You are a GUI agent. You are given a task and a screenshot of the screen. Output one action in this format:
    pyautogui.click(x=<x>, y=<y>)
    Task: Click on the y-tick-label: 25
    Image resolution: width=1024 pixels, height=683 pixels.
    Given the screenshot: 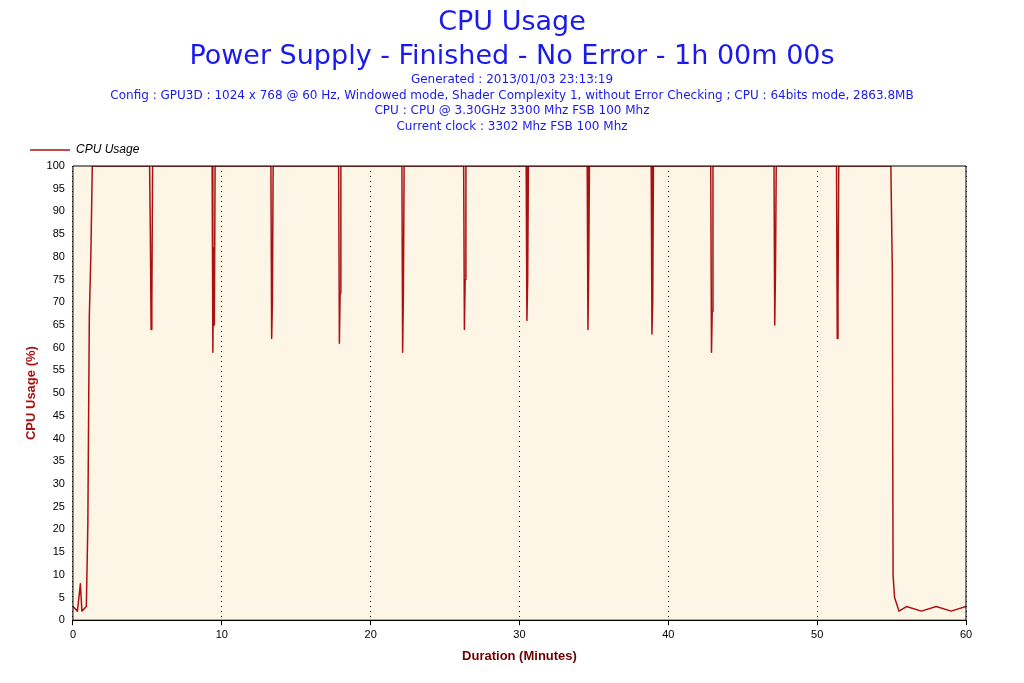 What is the action you would take?
    pyautogui.click(x=58, y=505)
    